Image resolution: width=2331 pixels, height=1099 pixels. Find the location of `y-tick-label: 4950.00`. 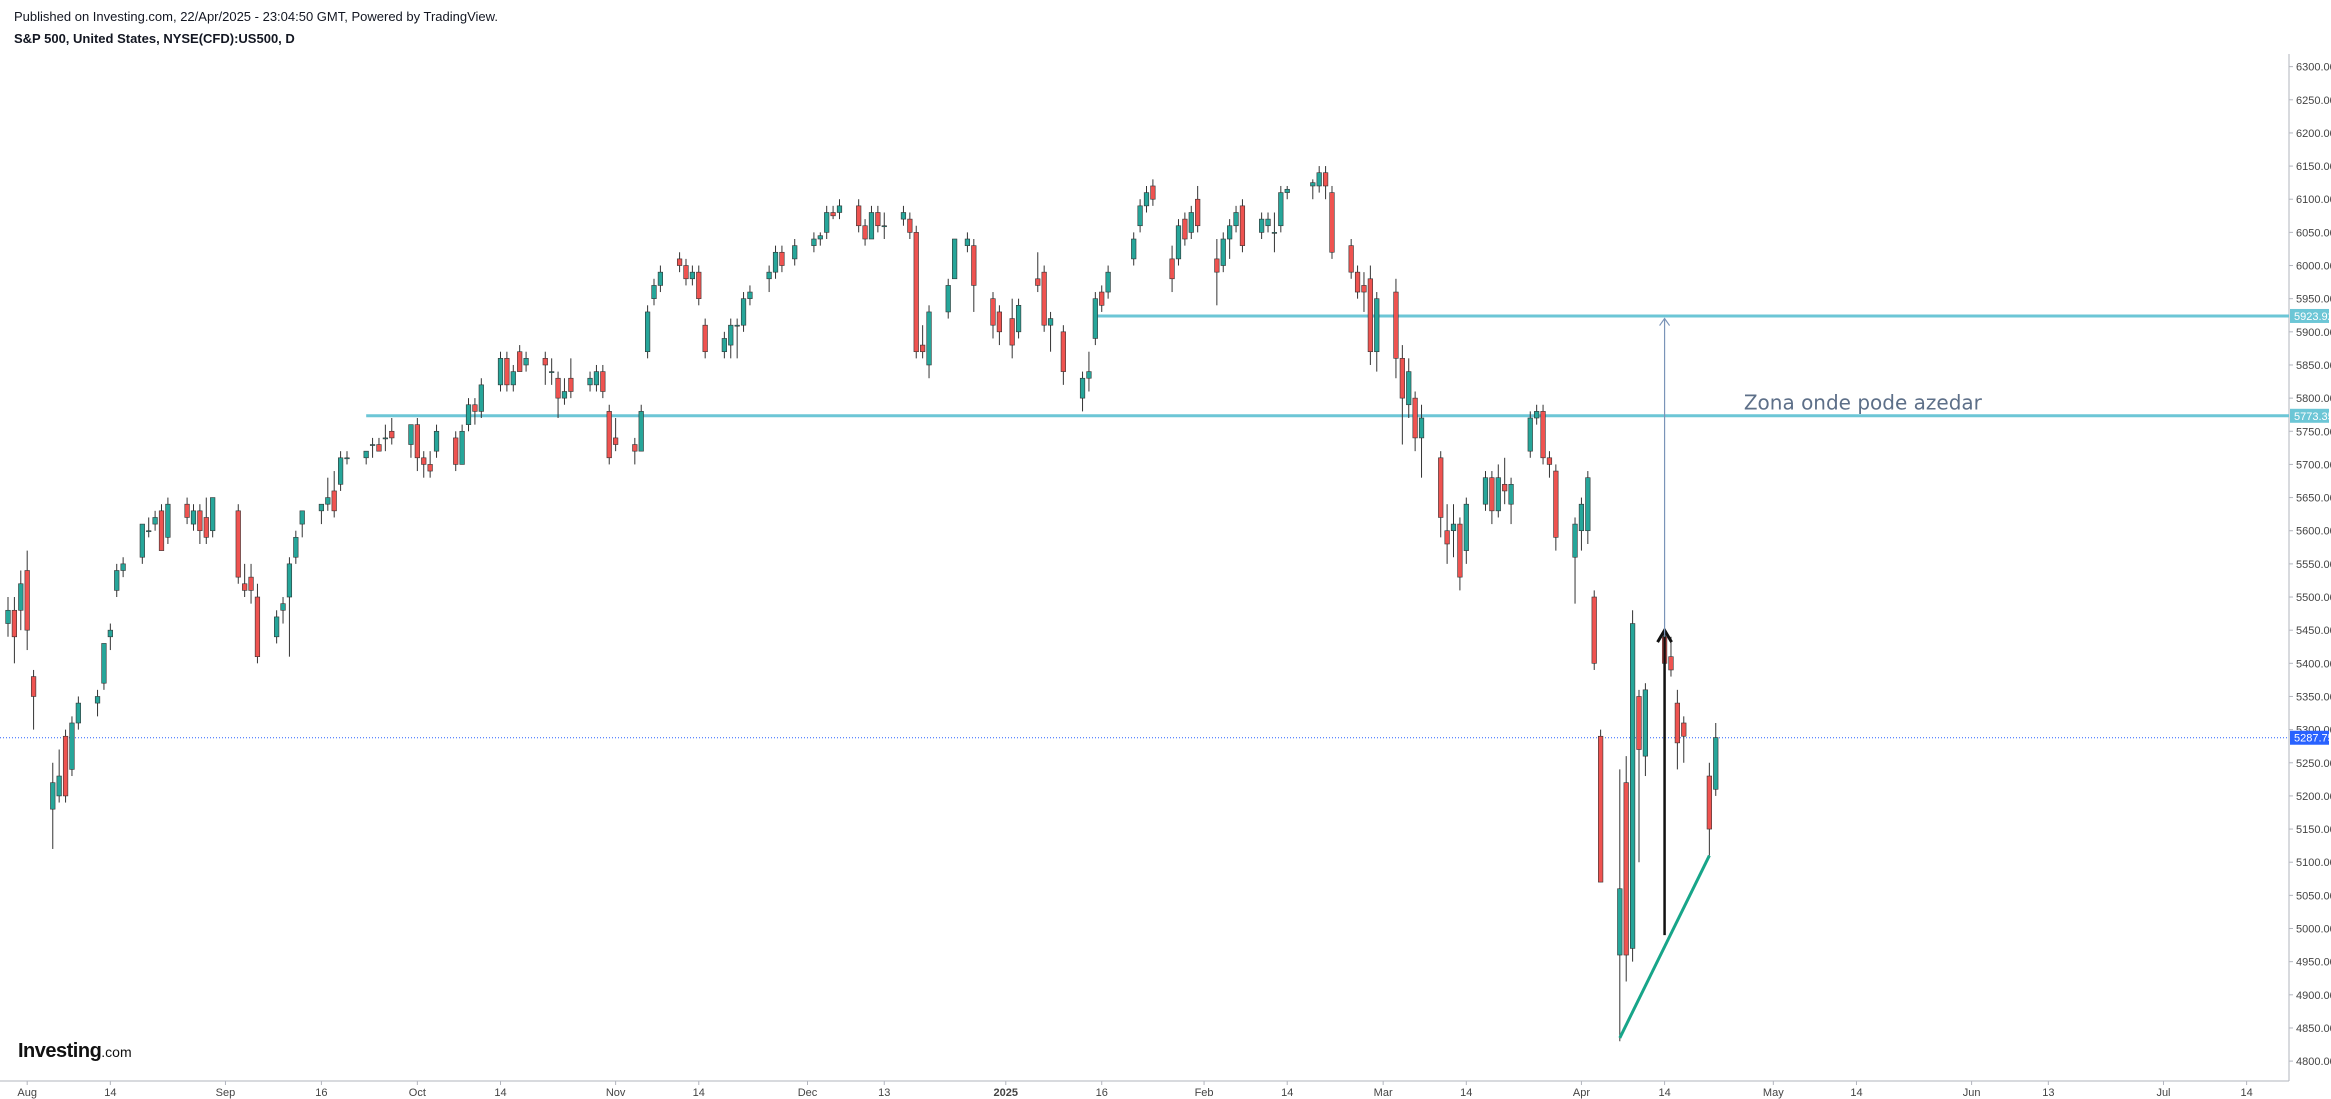

y-tick-label: 4950.00 is located at coordinates (2313, 963).